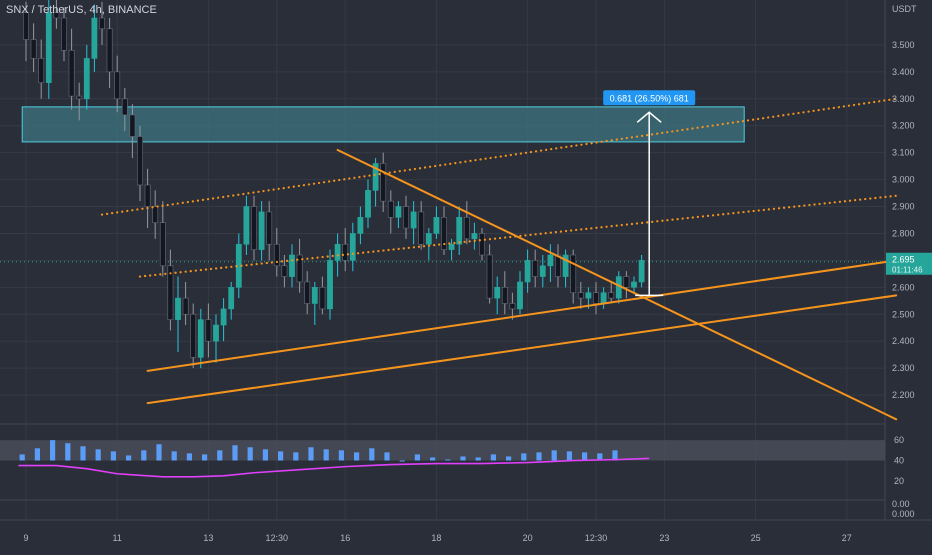 The height and width of the screenshot is (555, 932). What do you see at coordinates (907, 270) in the screenshot?
I see `last-price-countdown: 01:11:46` at bounding box center [907, 270].